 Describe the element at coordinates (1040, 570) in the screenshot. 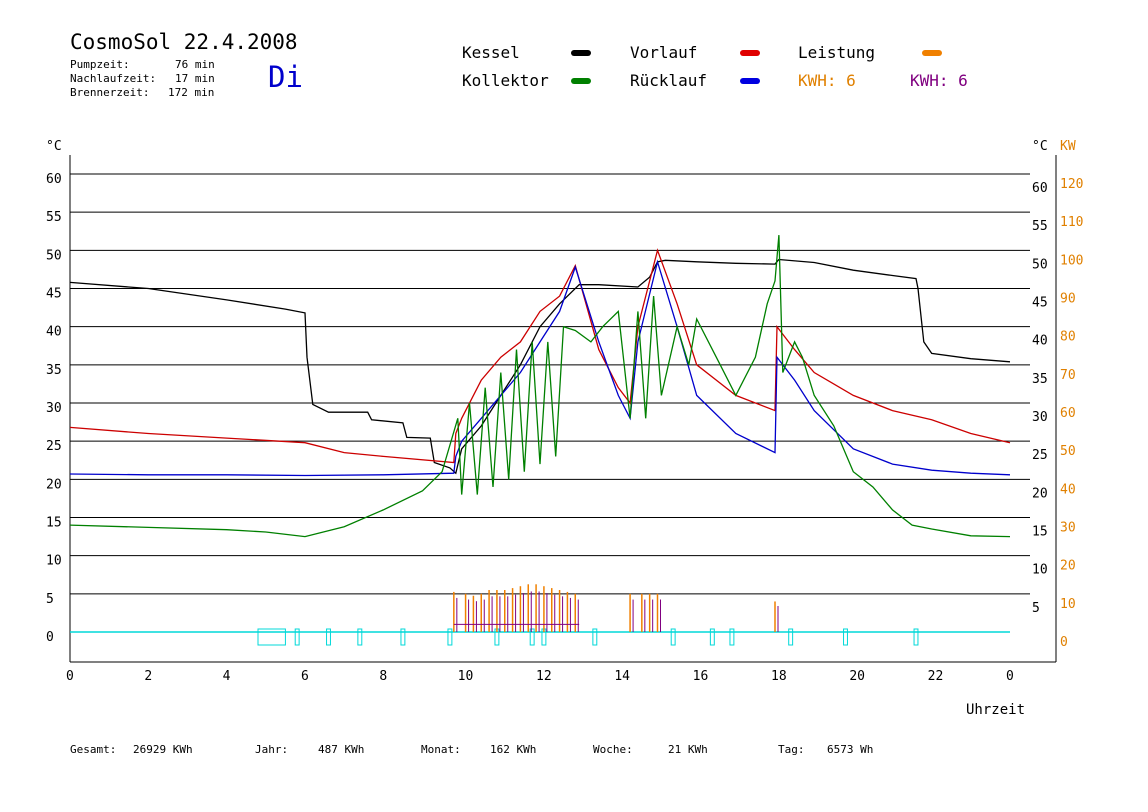

I see `y-tick-label-right: 10` at that location.